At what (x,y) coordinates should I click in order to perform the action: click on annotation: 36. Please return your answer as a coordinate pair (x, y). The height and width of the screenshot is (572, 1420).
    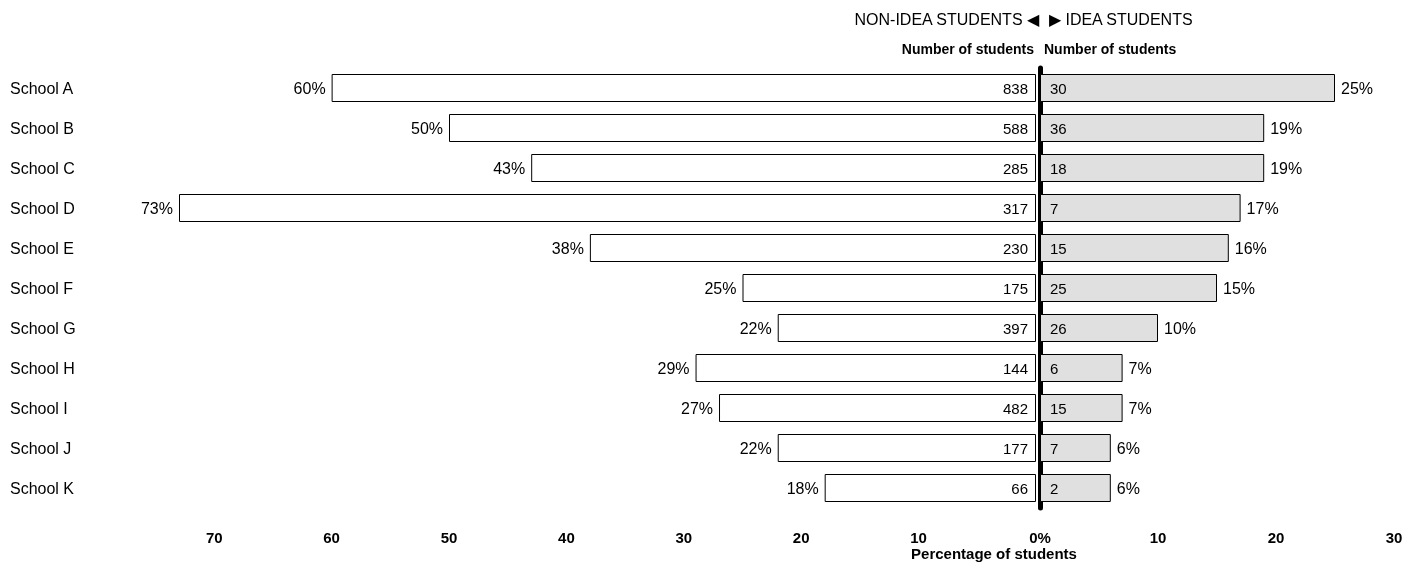
    Looking at the image, I should click on (1058, 128).